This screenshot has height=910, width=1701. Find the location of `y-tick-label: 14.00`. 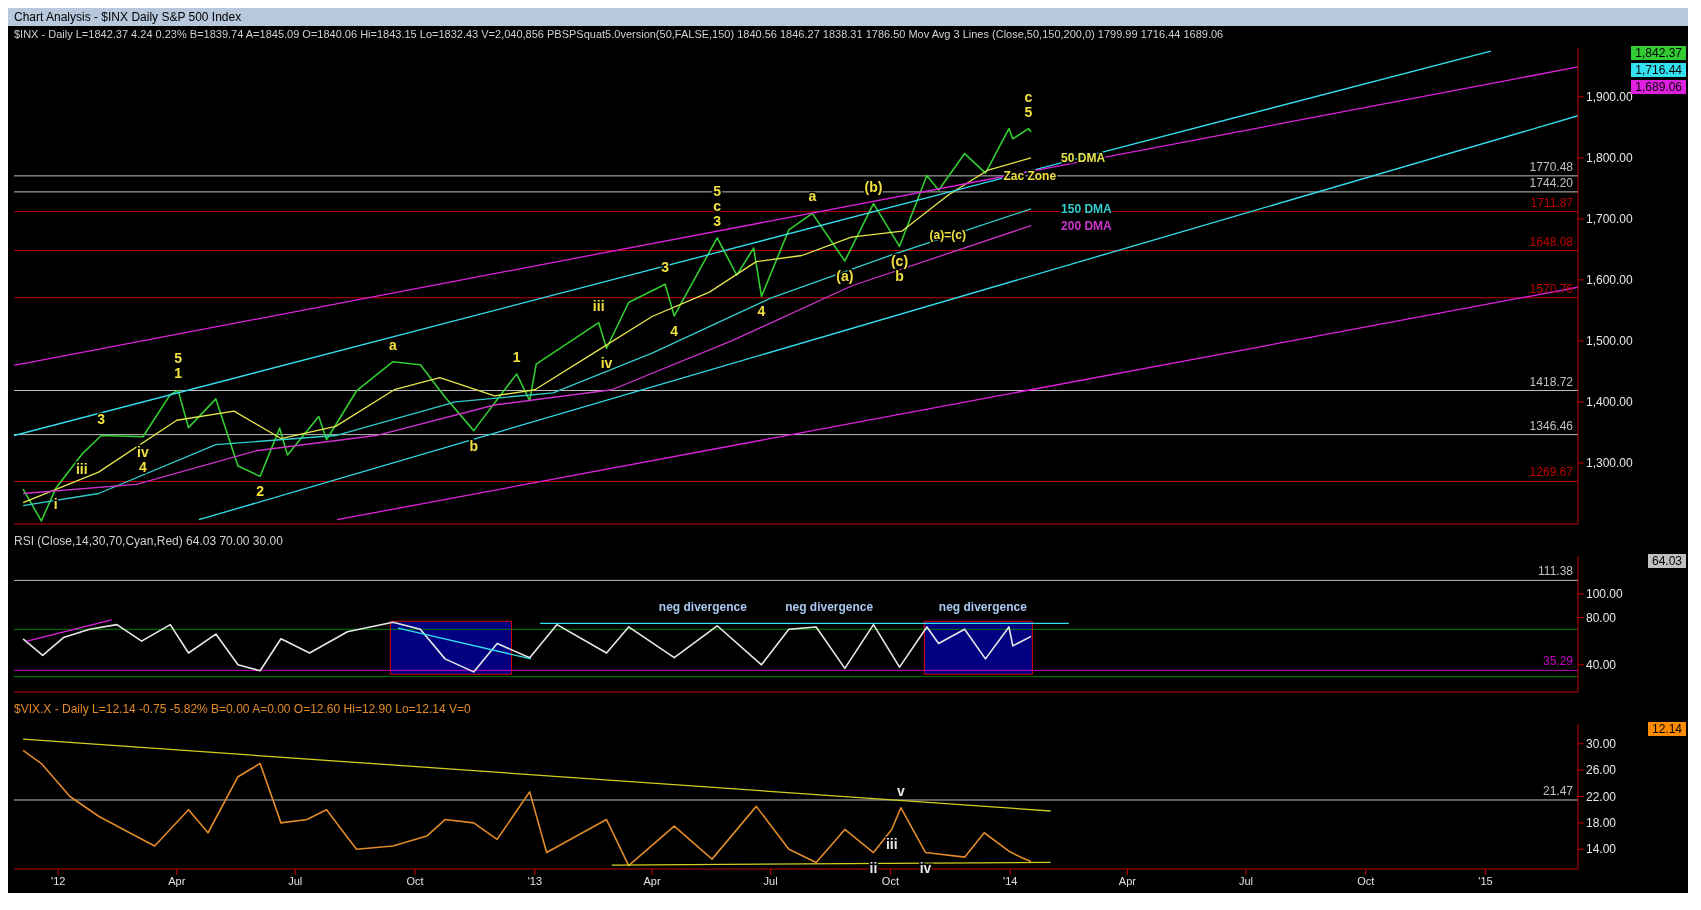

y-tick-label: 14.00 is located at coordinates (1601, 849).